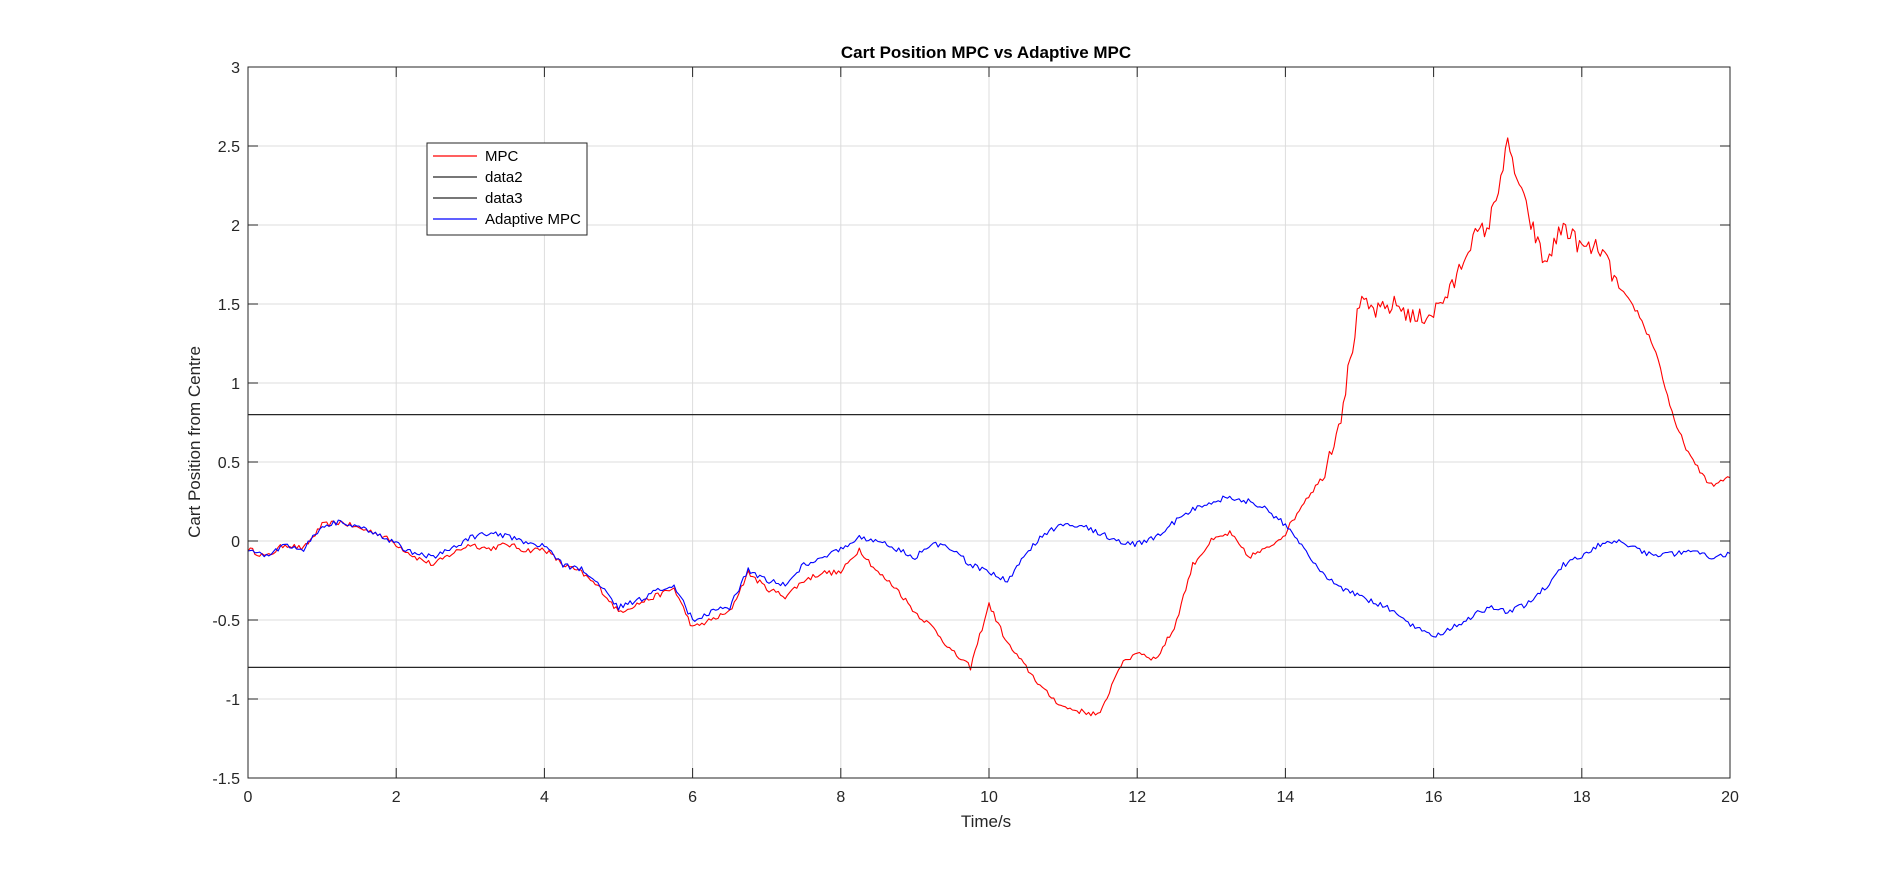 The height and width of the screenshot is (871, 1902). Describe the element at coordinates (502, 156) in the screenshot. I see `legend-entry-label: MPC` at that location.